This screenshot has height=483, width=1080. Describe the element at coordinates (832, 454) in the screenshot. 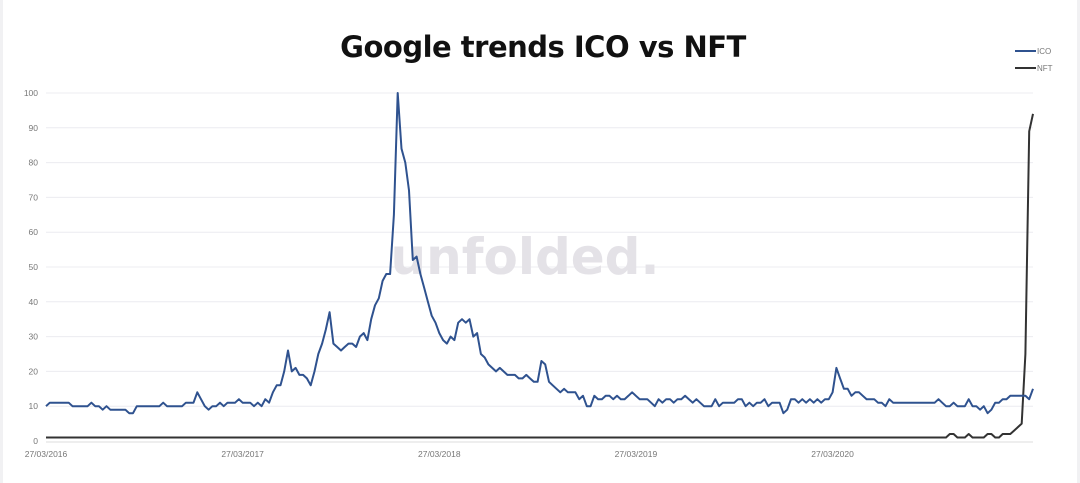

I see `x-tick-label: 27/03/2020` at that location.